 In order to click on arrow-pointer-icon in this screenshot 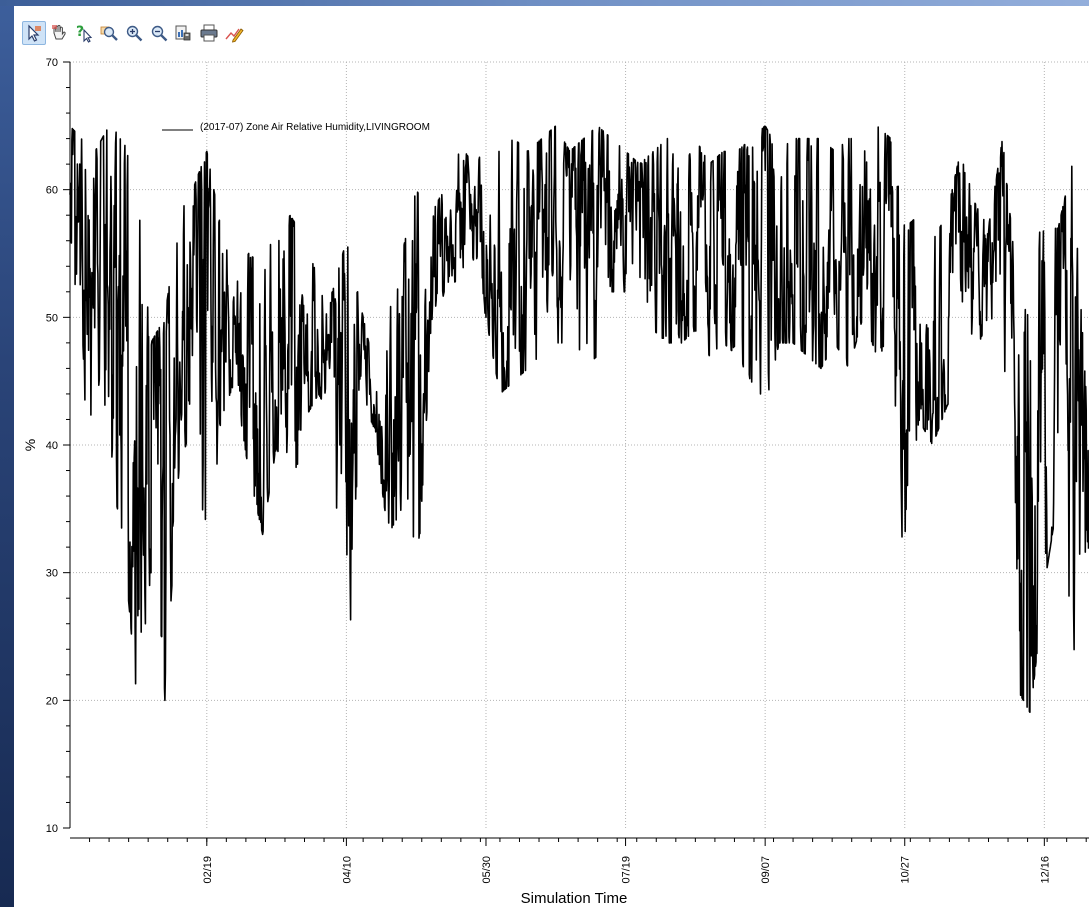, I will do `click(34, 33)`.